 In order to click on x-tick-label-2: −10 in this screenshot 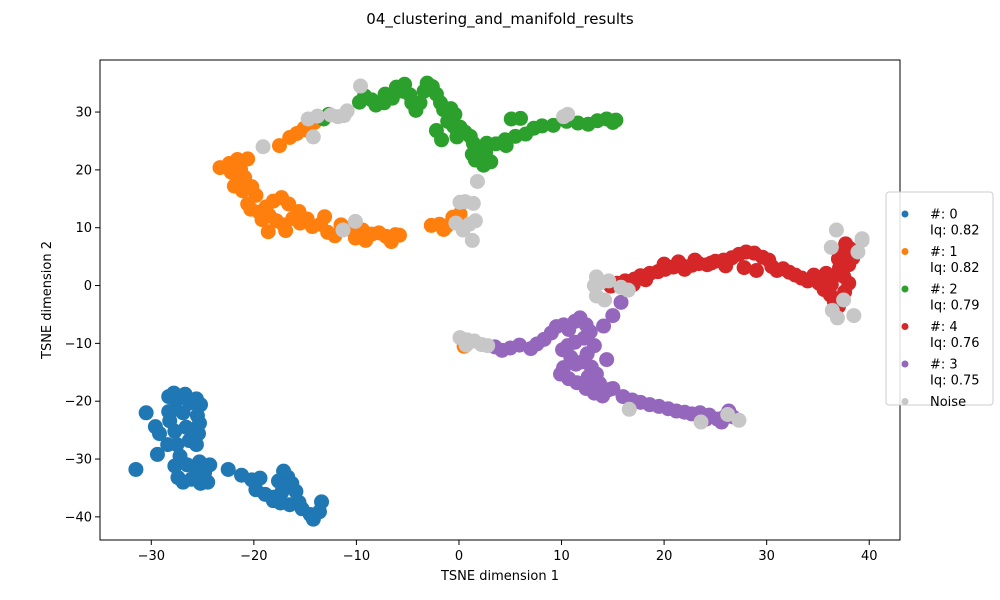, I will do `click(356, 556)`.